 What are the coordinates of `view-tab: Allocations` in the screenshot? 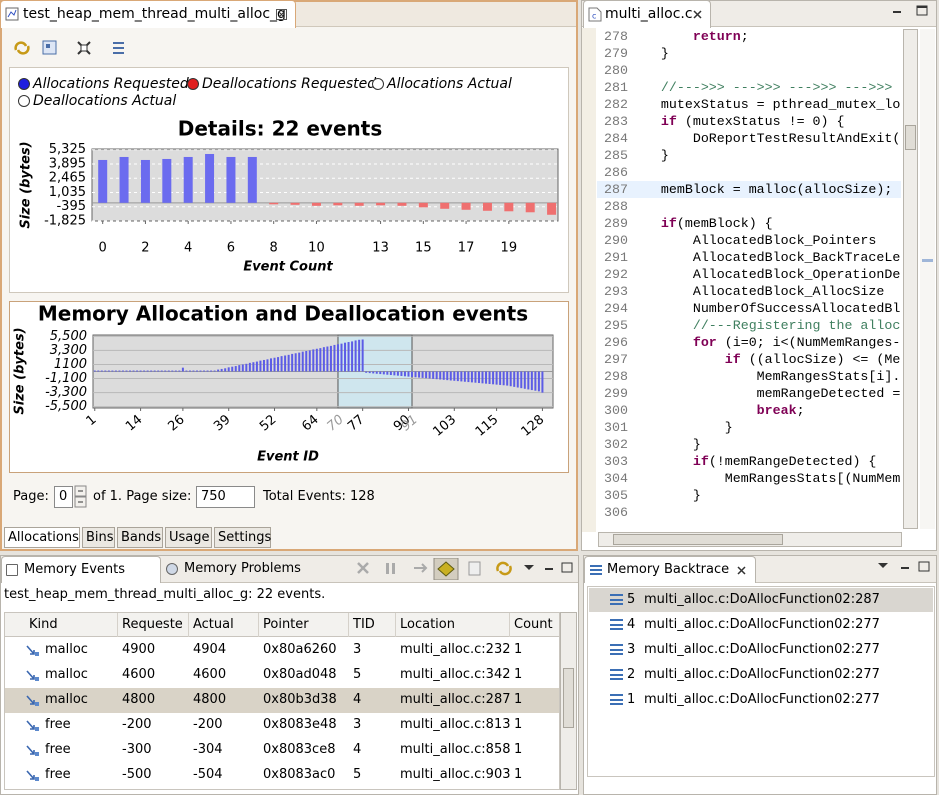 It's located at (42, 537).